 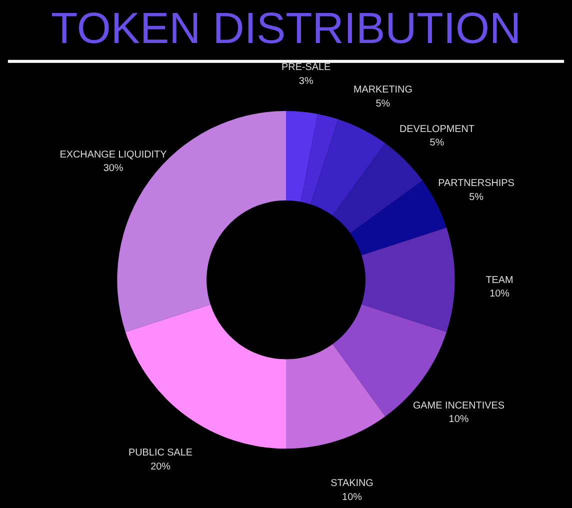 I want to click on data-label: 20%, so click(x=160, y=466).